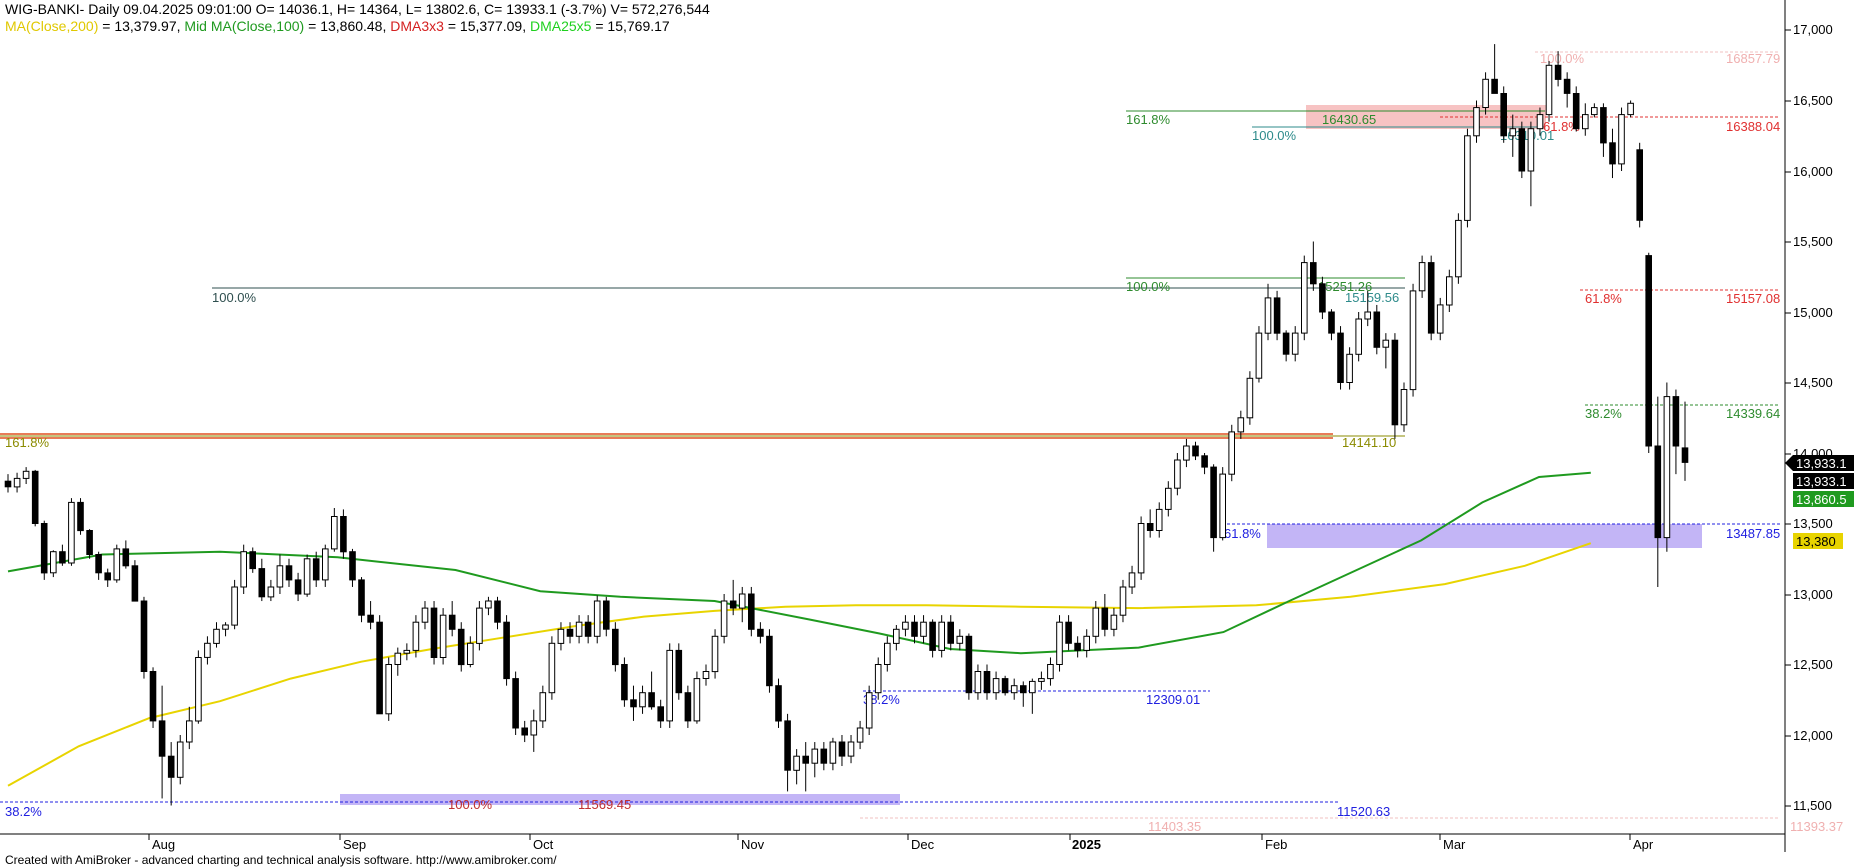  What do you see at coordinates (51, 26) in the screenshot?
I see `ma200-label: MA(Close,200)` at bounding box center [51, 26].